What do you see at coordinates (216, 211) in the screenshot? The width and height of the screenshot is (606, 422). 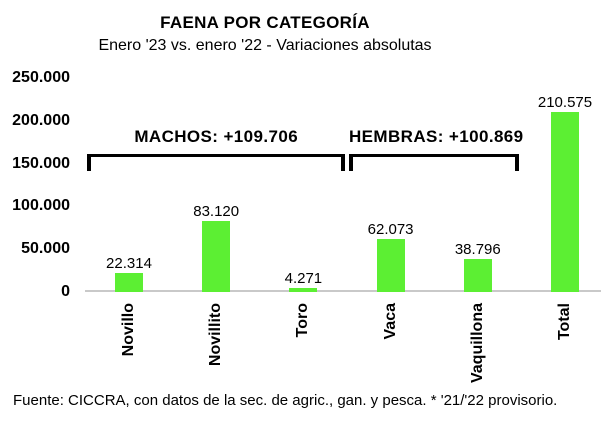 I see `value-label-novillito: 83.120` at bounding box center [216, 211].